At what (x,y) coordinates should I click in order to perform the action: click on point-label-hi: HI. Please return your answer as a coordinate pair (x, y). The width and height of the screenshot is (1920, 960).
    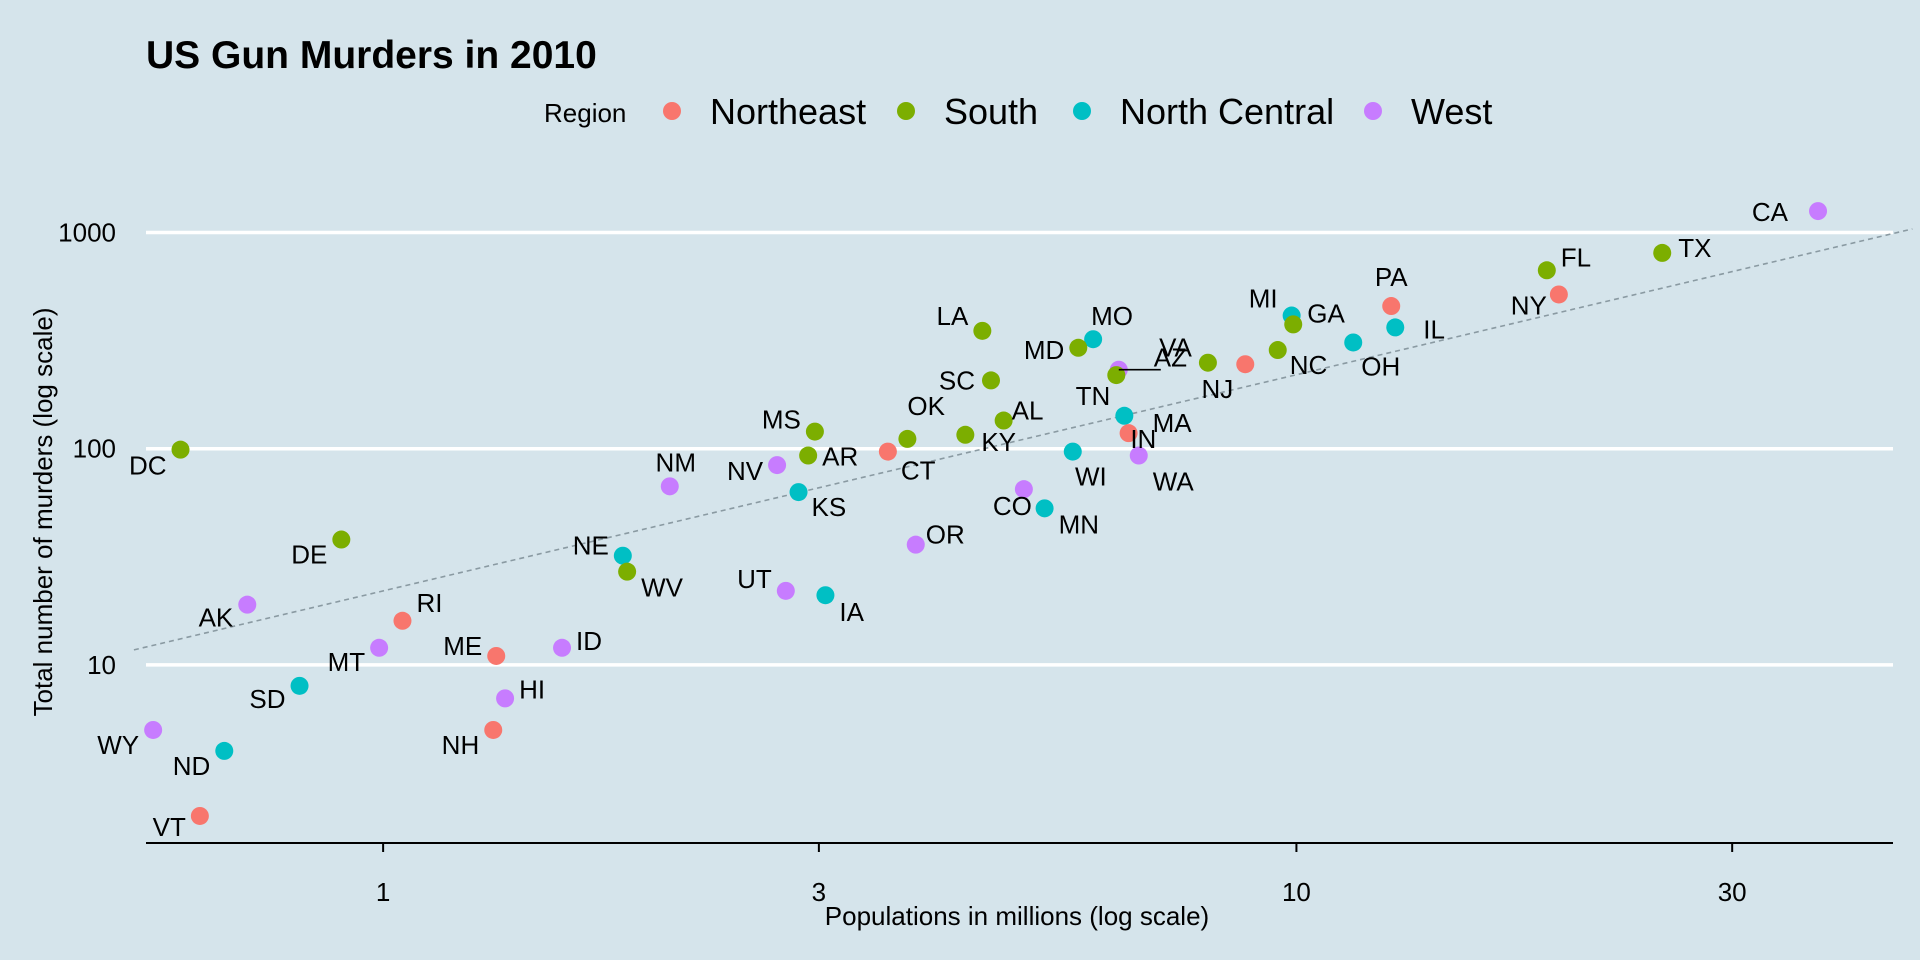
    Looking at the image, I should click on (532, 689).